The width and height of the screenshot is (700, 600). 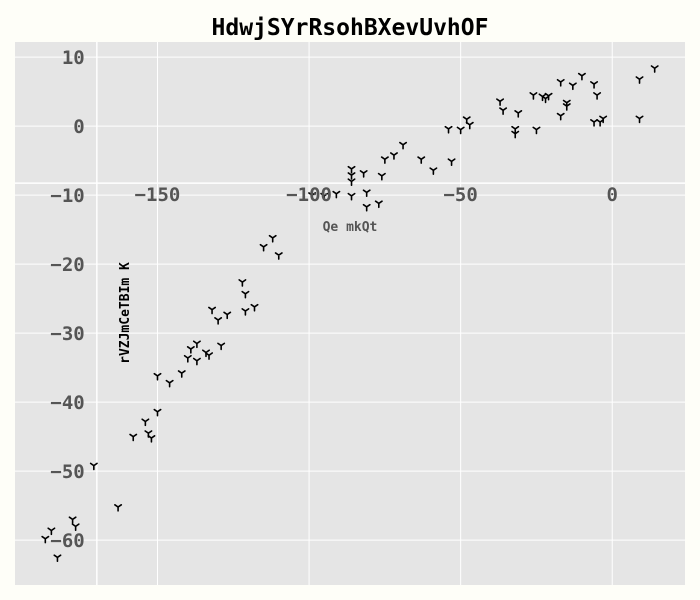 I want to click on chart-title: HdwjSYrRsohBXevUvhOF, so click(x=350, y=28).